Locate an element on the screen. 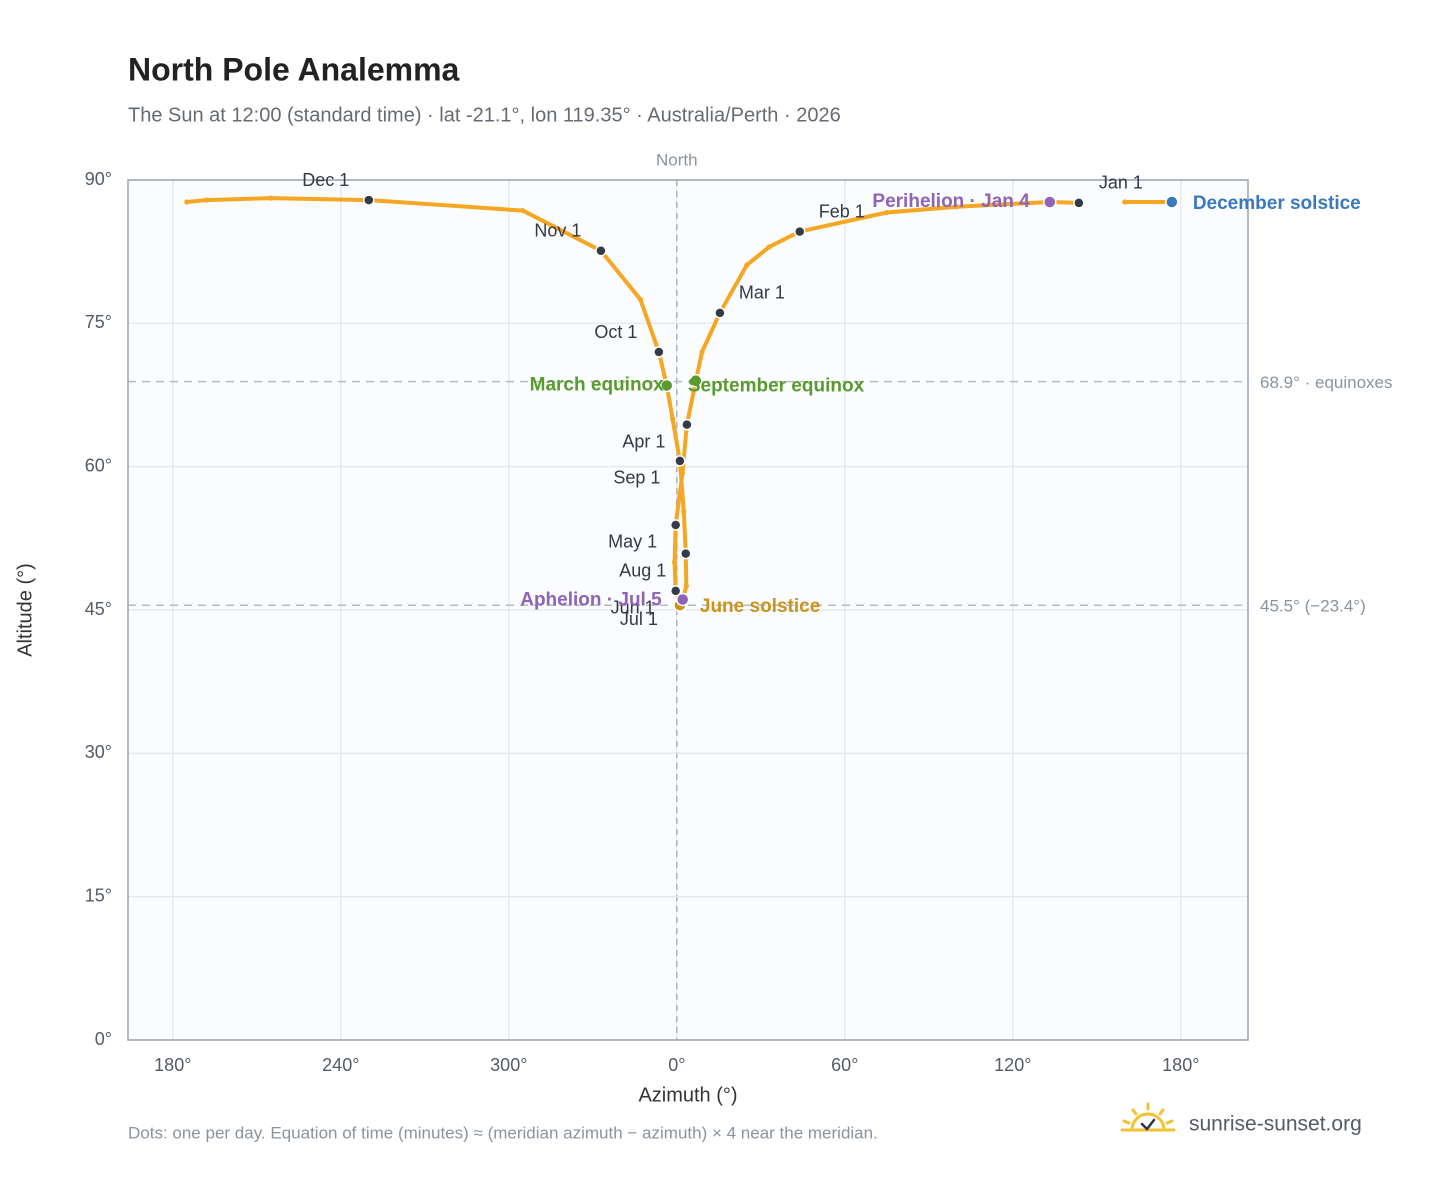  month-label: Sep 1 is located at coordinates (636, 478).